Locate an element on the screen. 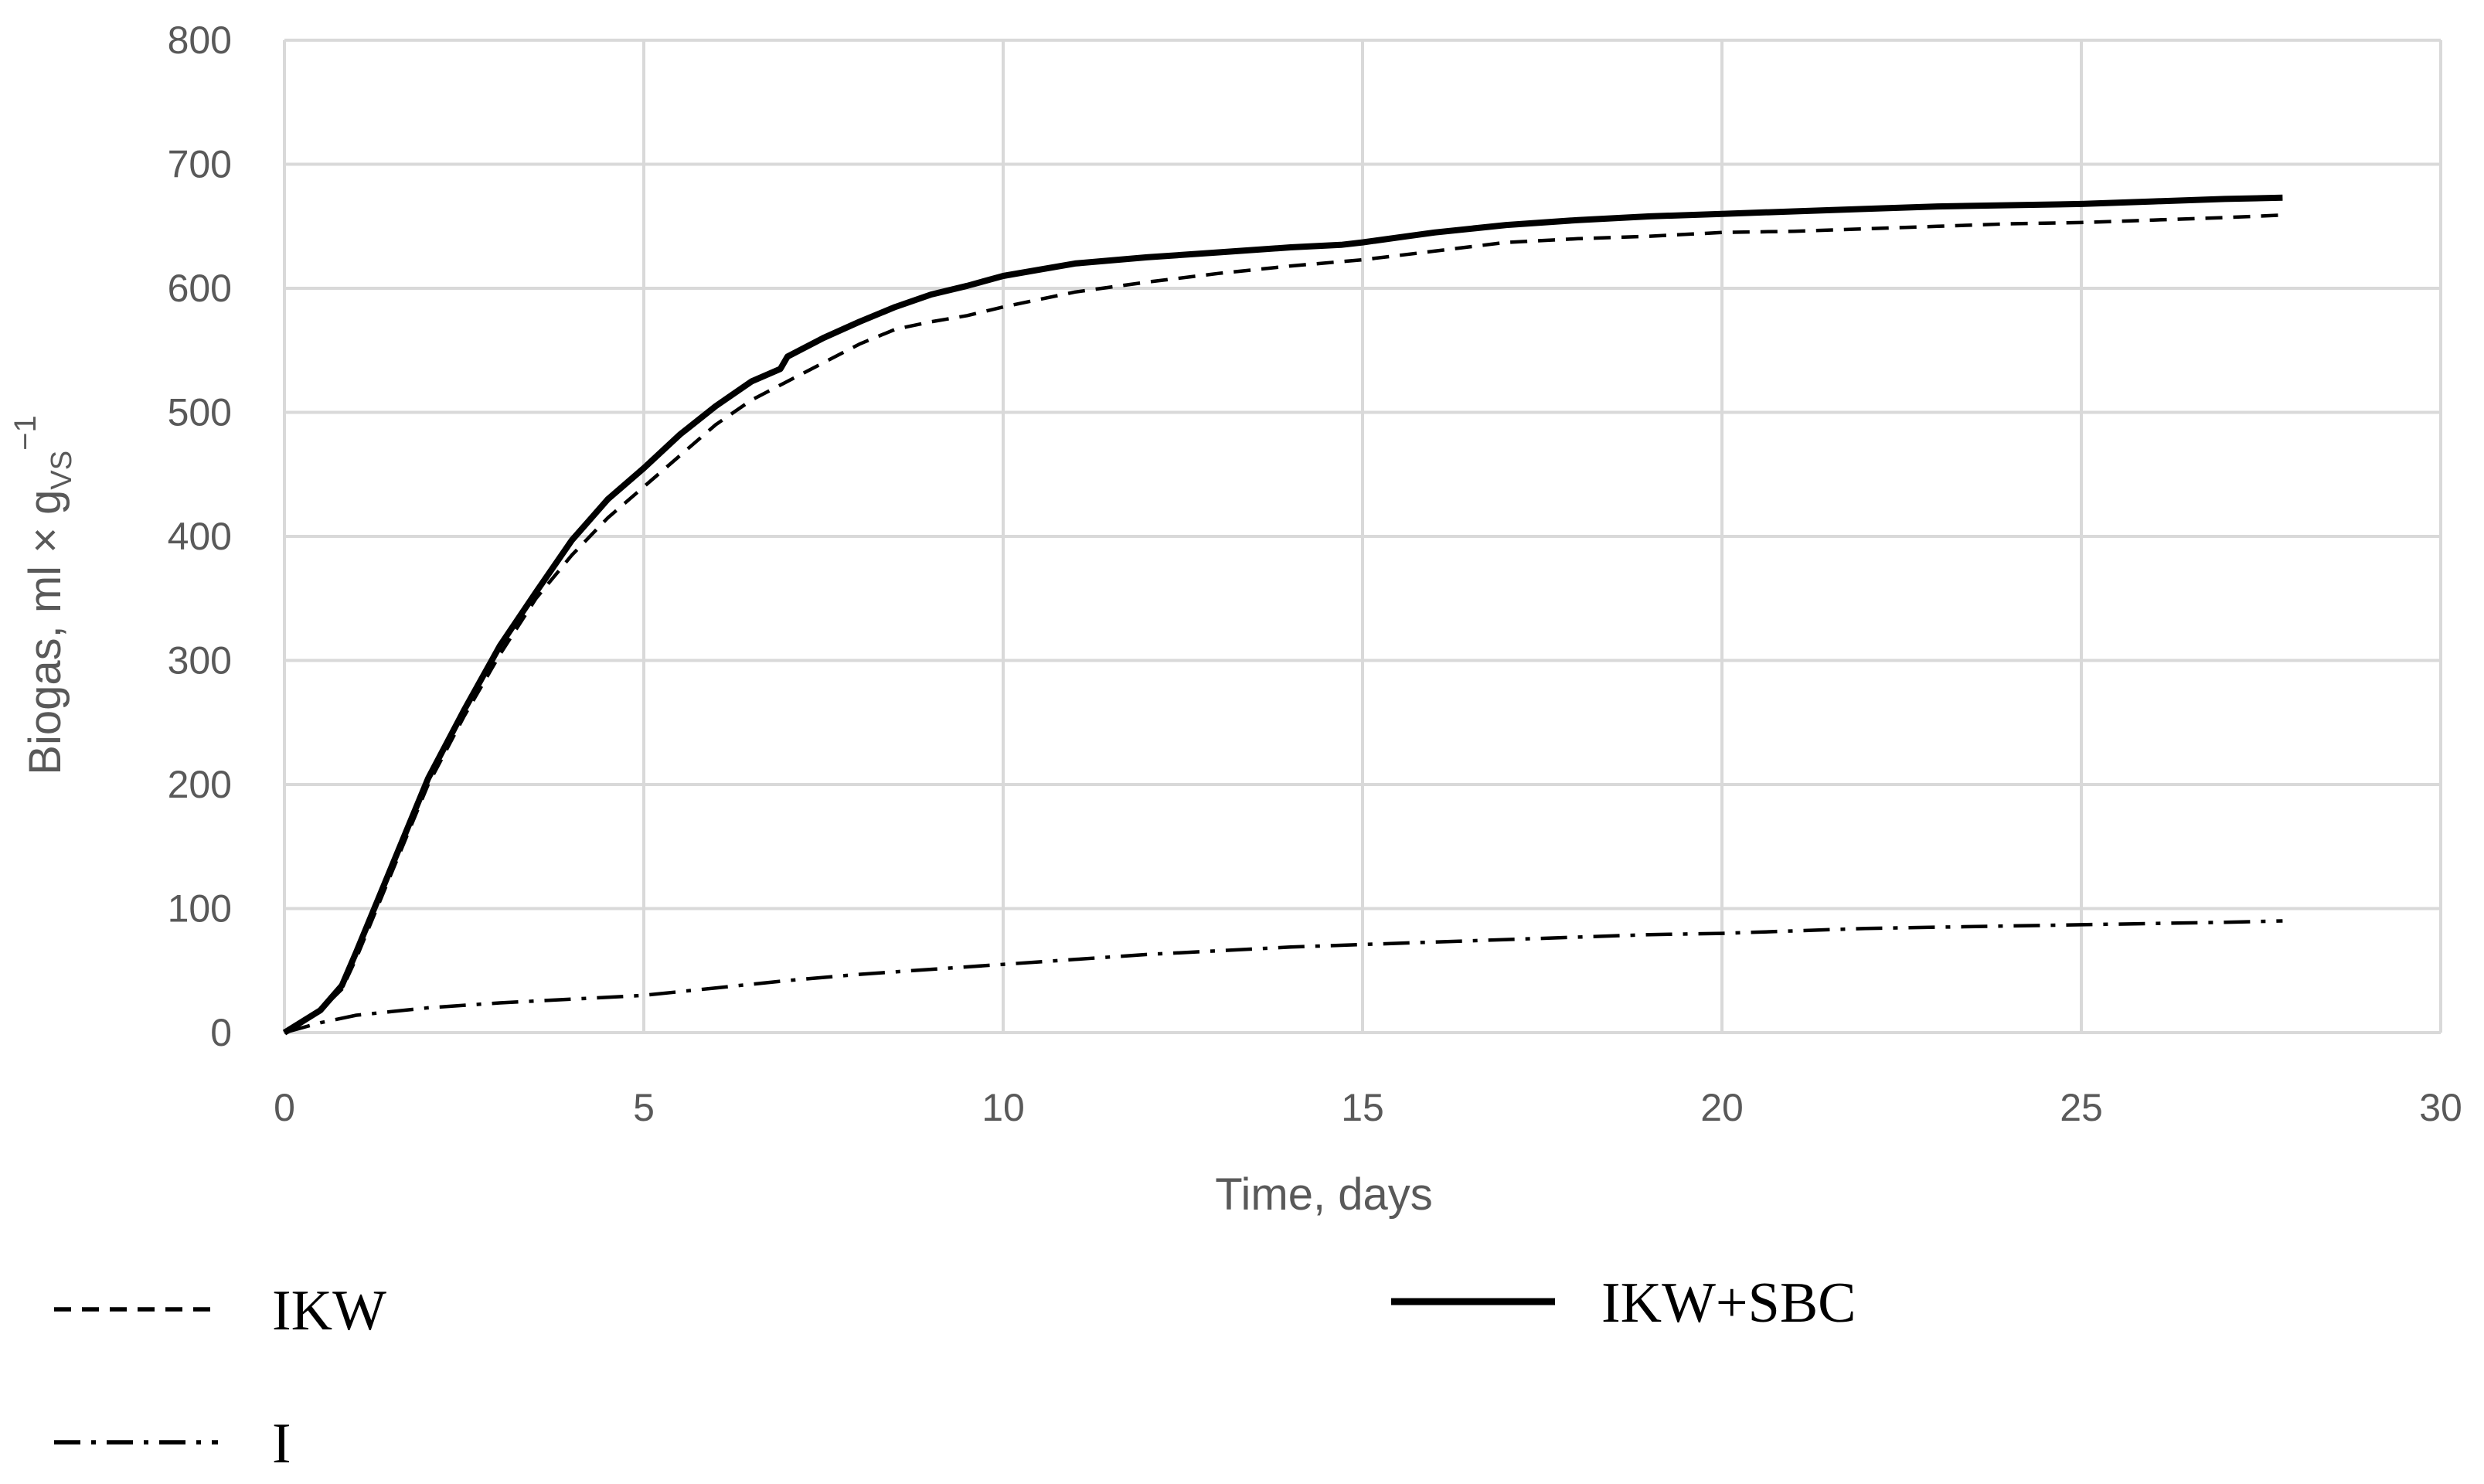 The height and width of the screenshot is (1484, 2484). y-tick-label: 300 is located at coordinates (200, 660).